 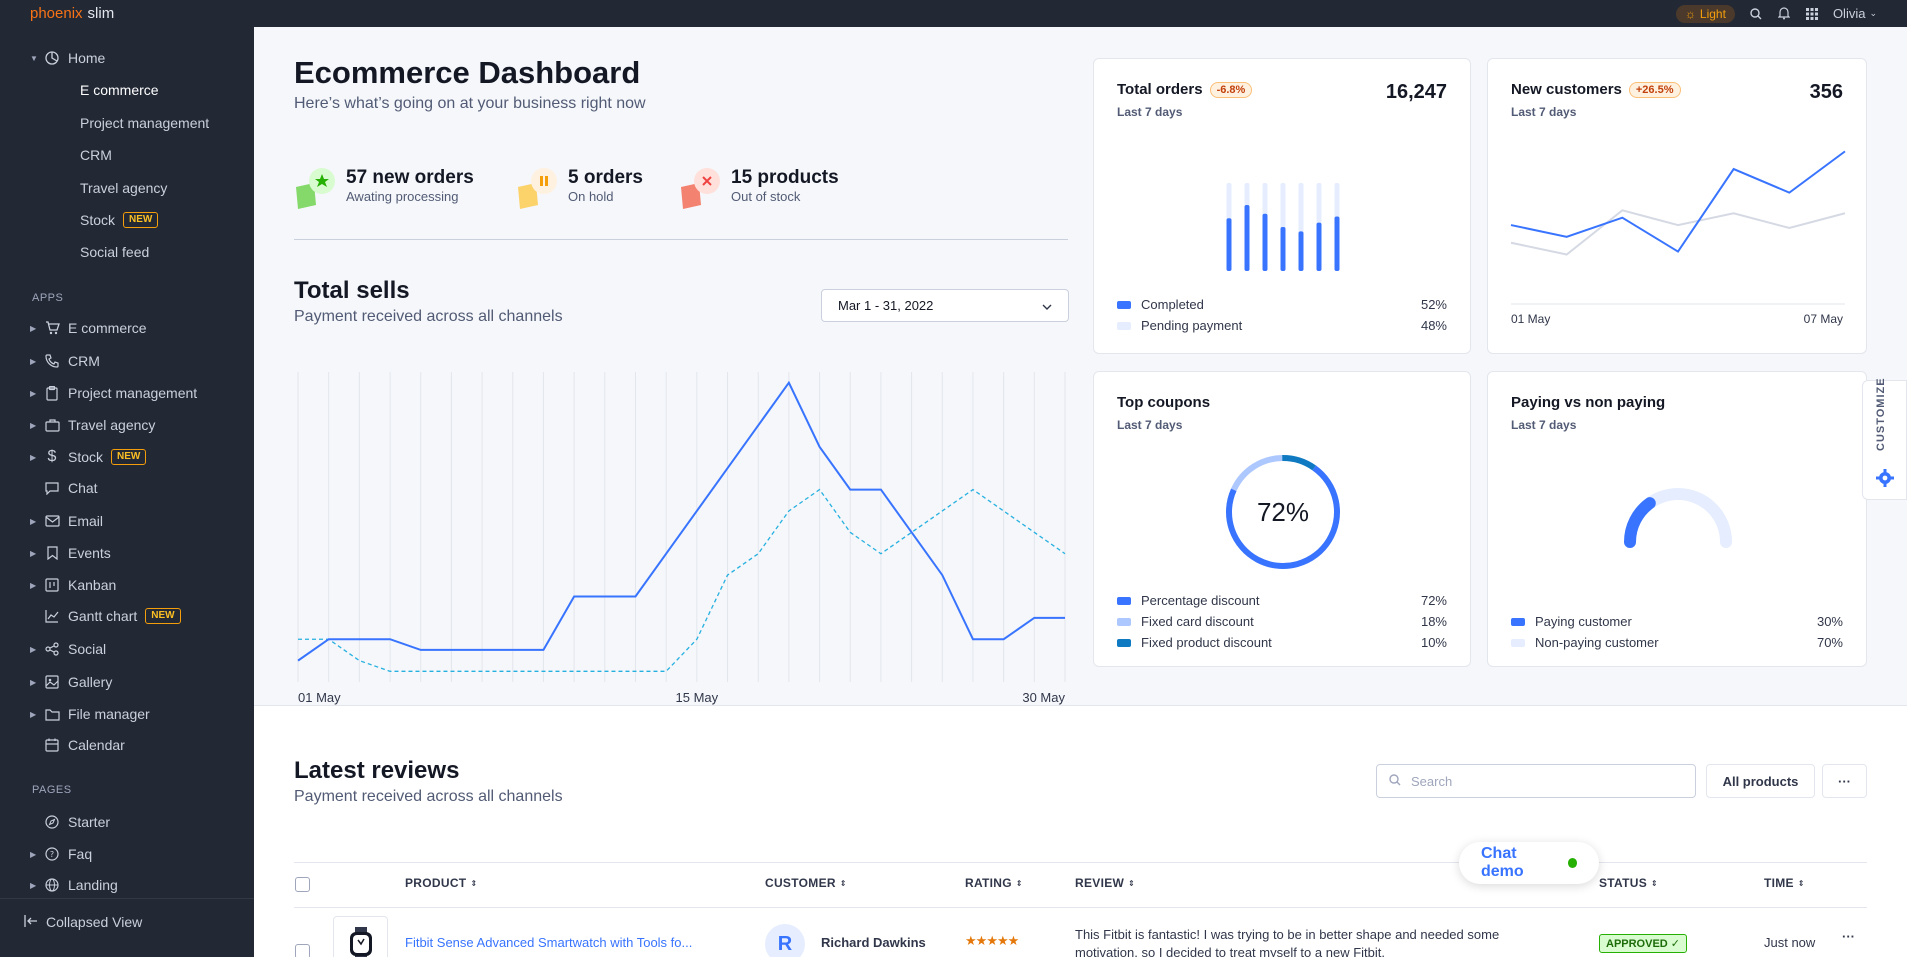 I want to click on sidebar-item-events: ▶ Events, so click(x=70, y=553).